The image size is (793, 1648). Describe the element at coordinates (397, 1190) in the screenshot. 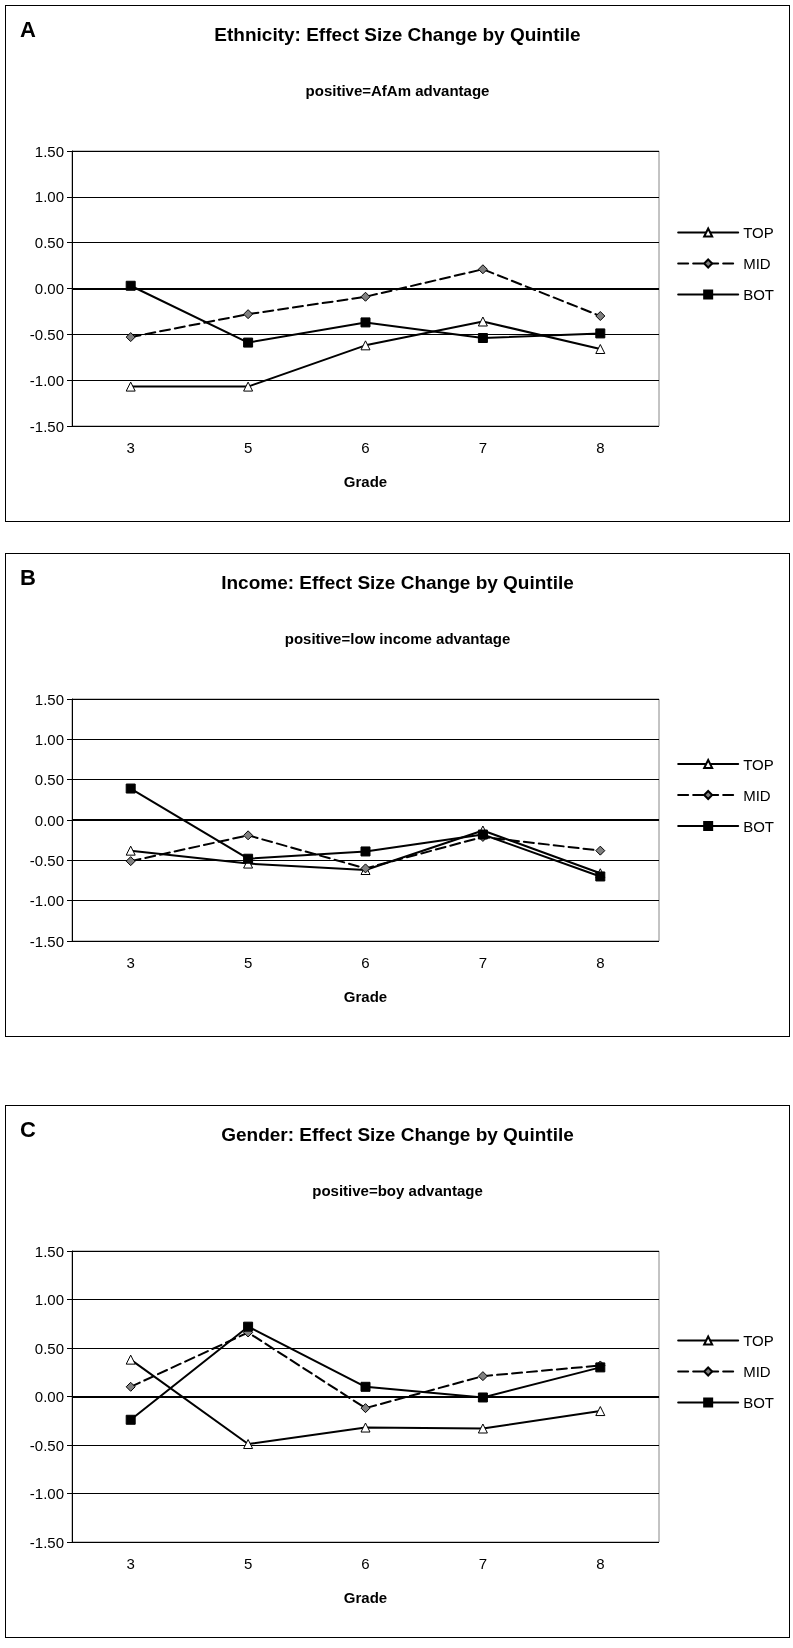

I see `chart-subtitle: positive=boy advantage` at that location.